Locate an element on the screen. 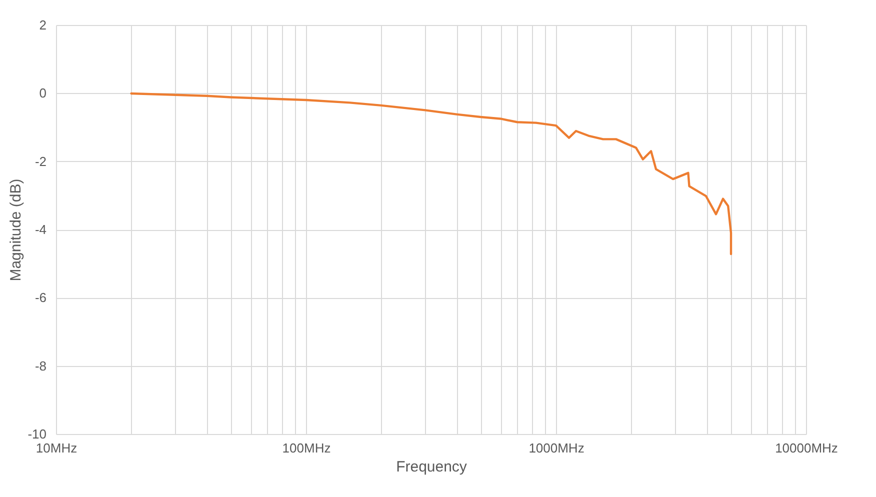  y-tick-label: -10 is located at coordinates (37, 434).